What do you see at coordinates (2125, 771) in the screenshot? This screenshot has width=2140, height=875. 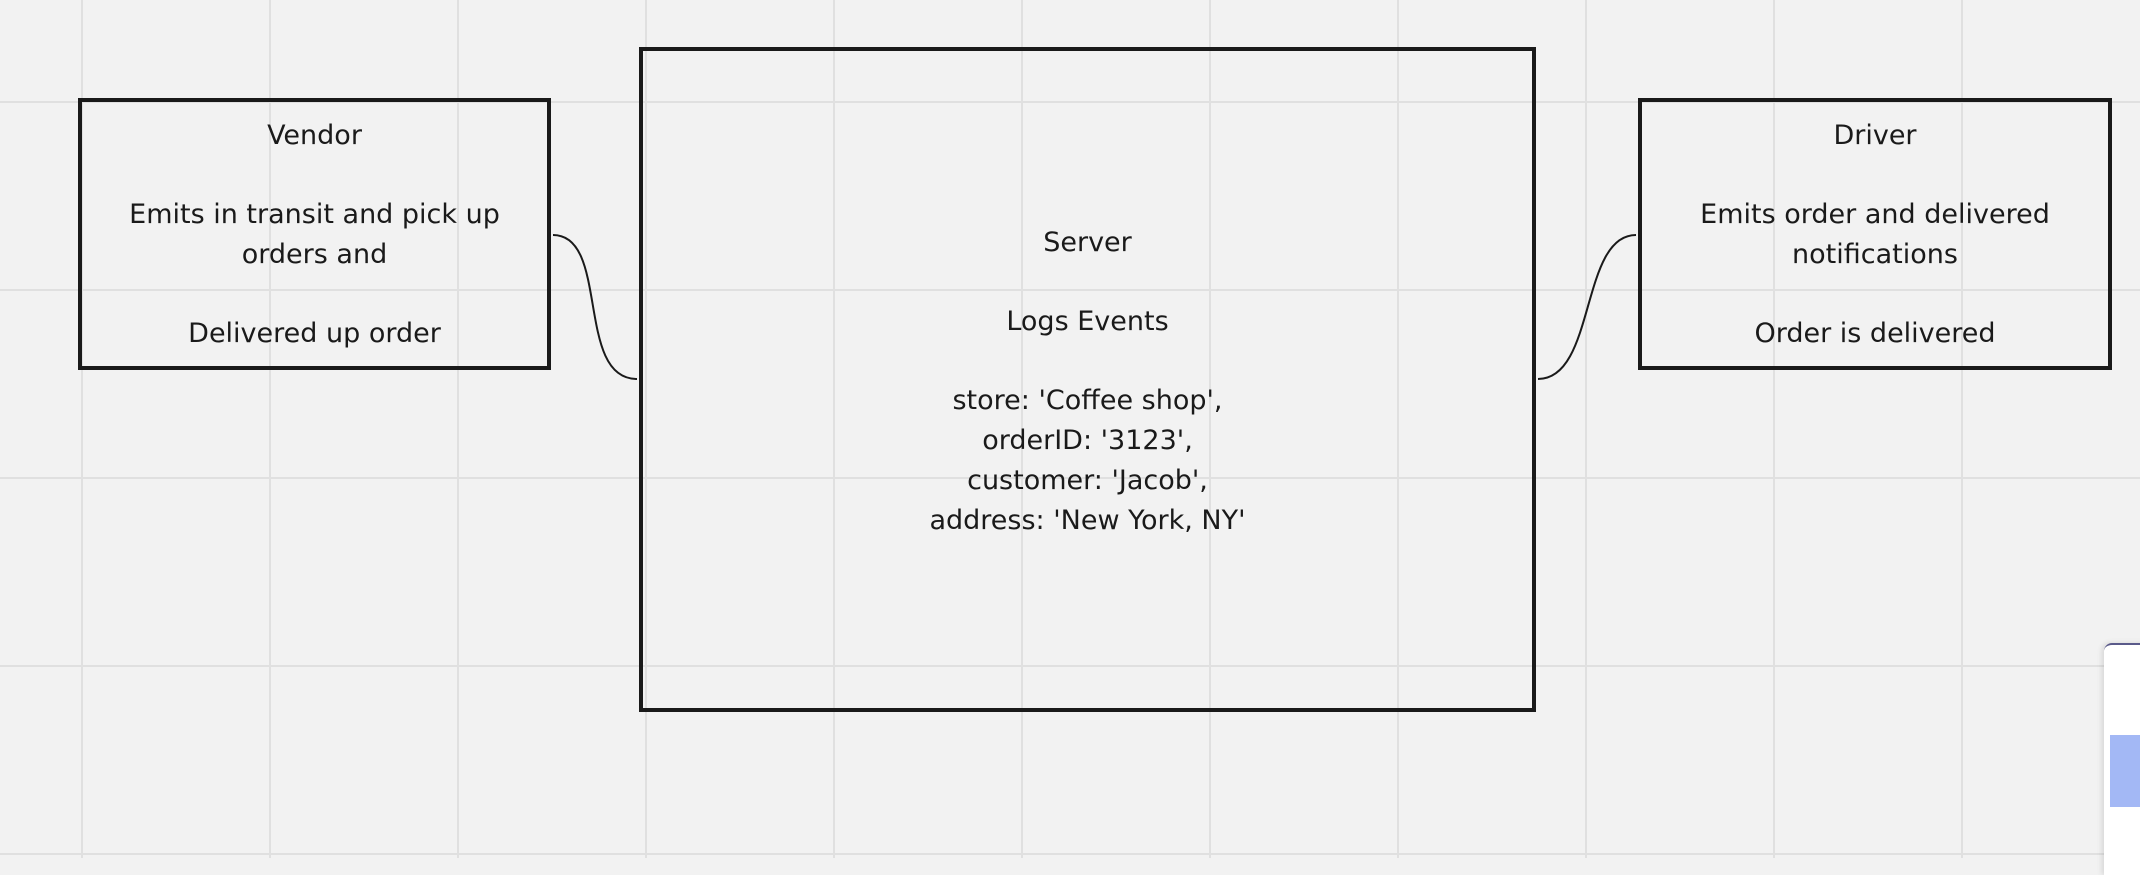 I see `side-panel-highlight` at bounding box center [2125, 771].